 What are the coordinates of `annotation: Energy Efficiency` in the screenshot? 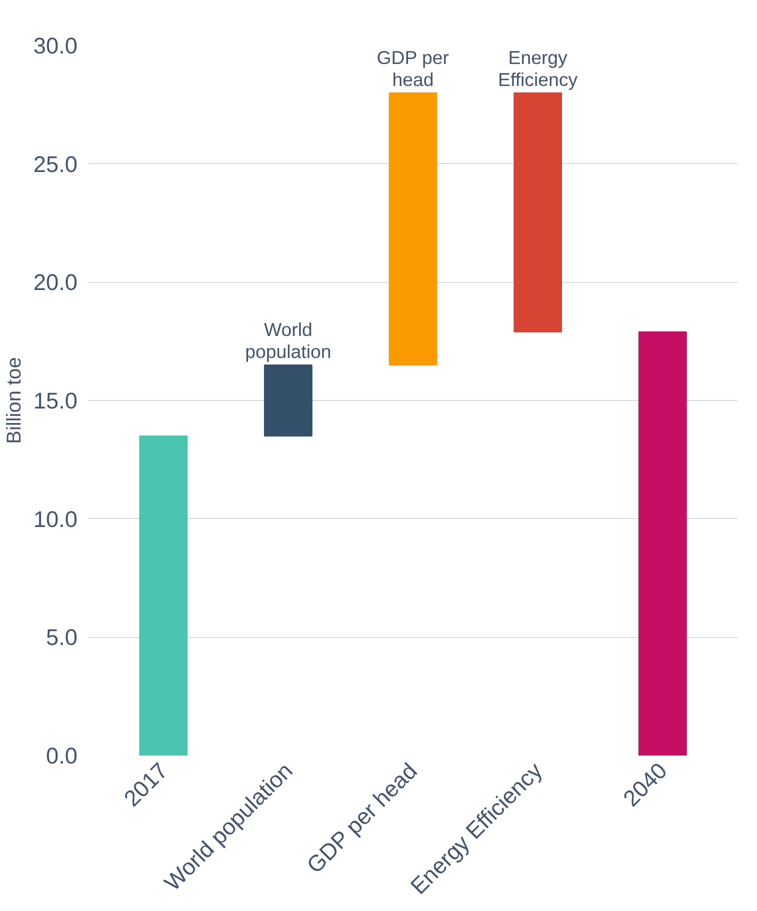 It's located at (538, 68).